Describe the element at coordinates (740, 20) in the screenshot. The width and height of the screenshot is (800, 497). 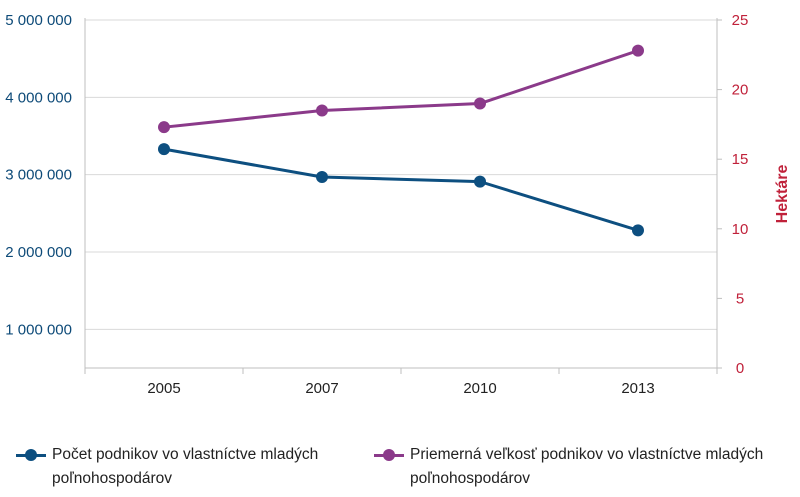
I see `right-tick-label: 25` at that location.